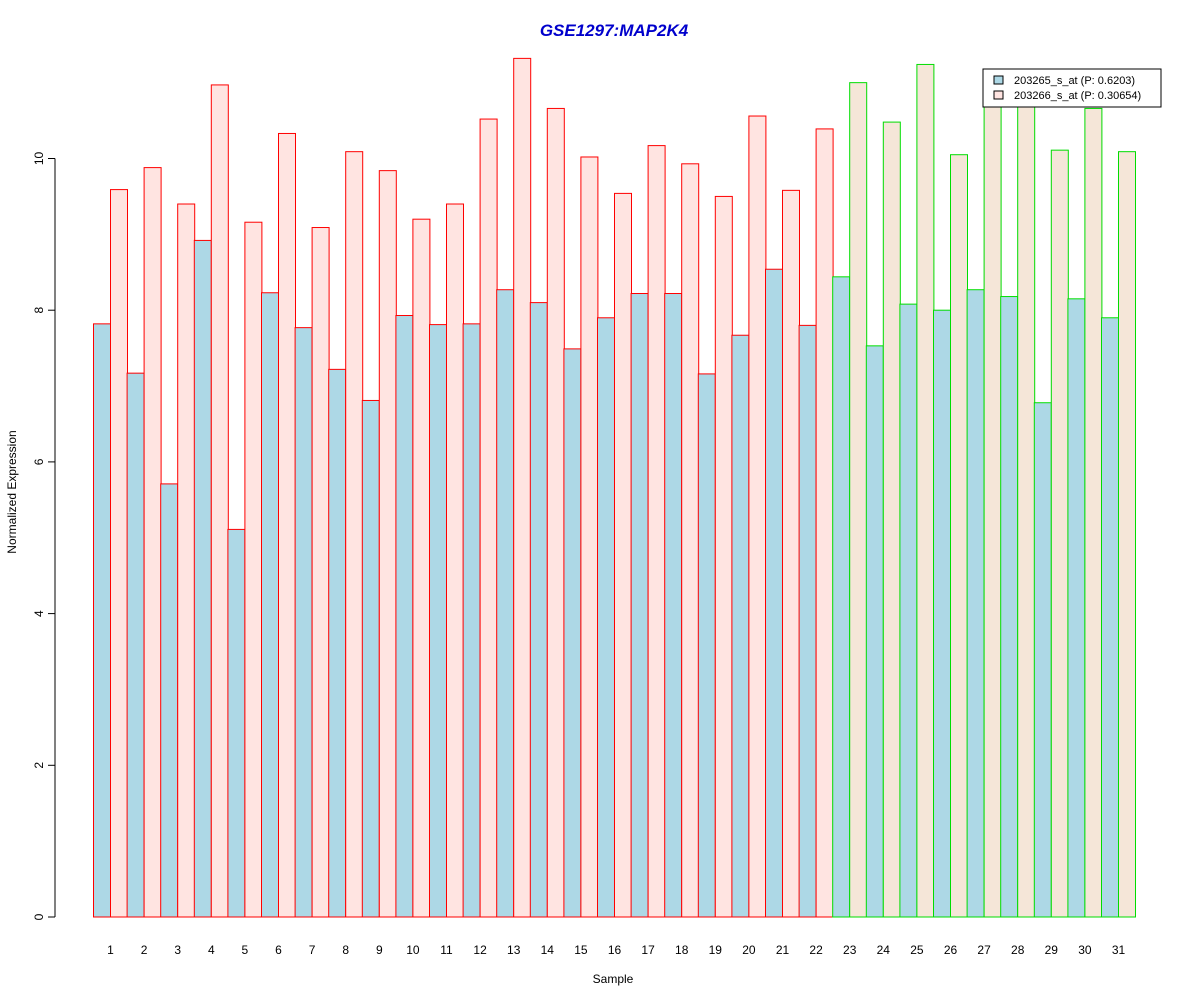 This screenshot has width=1200, height=1000. Describe the element at coordinates (816, 950) in the screenshot. I see `x-tick-label: 22` at that location.